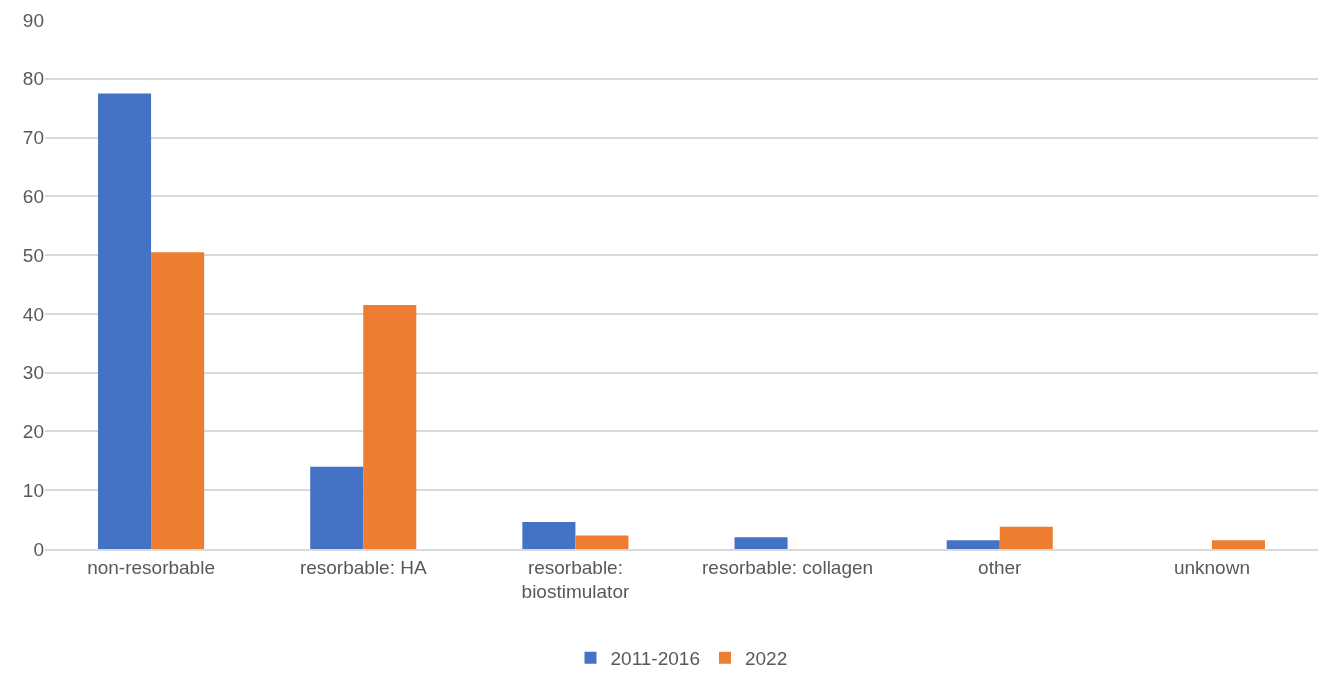 The width and height of the screenshot is (1328, 687). I want to click on y-tick-label: 0, so click(38, 549).